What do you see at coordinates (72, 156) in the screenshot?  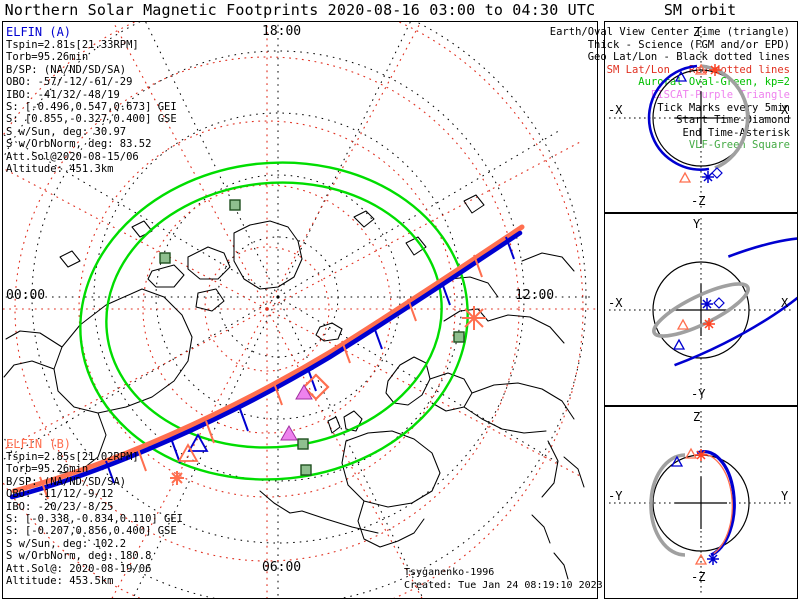 I see `elfin-a-line: Att.Sol@2020-08-15/06` at bounding box center [72, 156].